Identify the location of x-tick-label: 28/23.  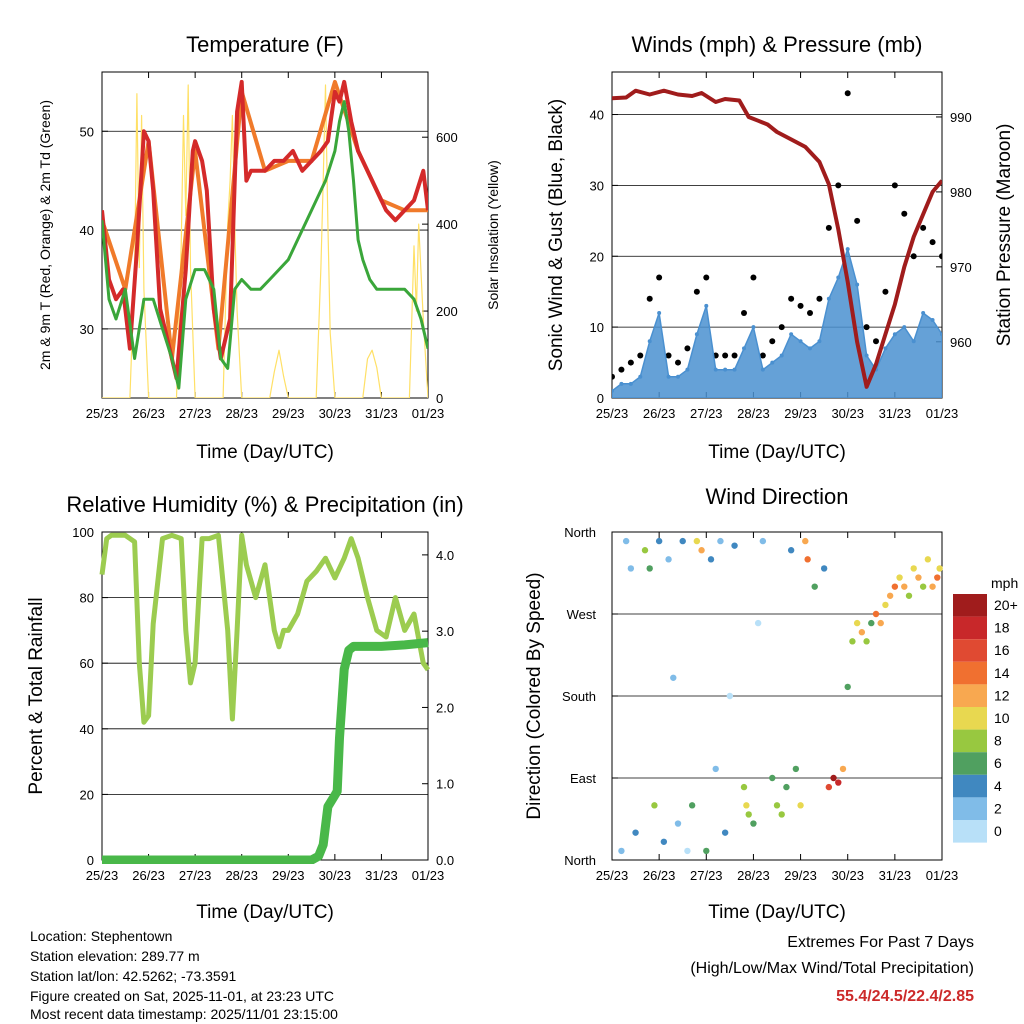
(241, 413).